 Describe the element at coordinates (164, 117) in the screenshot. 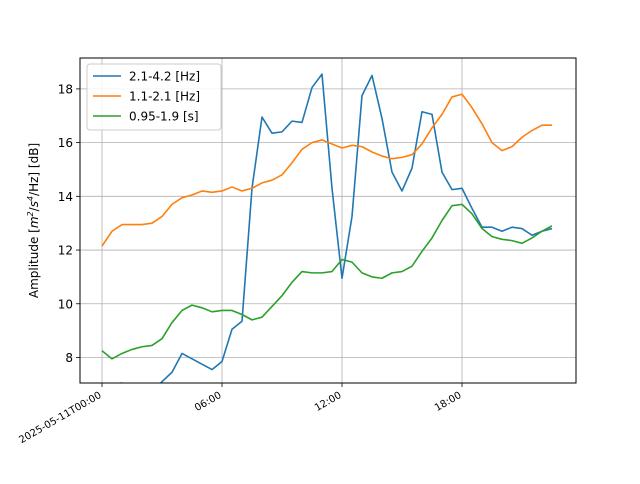

I see `legend-label-2: 0.95-1.9 [s]` at that location.